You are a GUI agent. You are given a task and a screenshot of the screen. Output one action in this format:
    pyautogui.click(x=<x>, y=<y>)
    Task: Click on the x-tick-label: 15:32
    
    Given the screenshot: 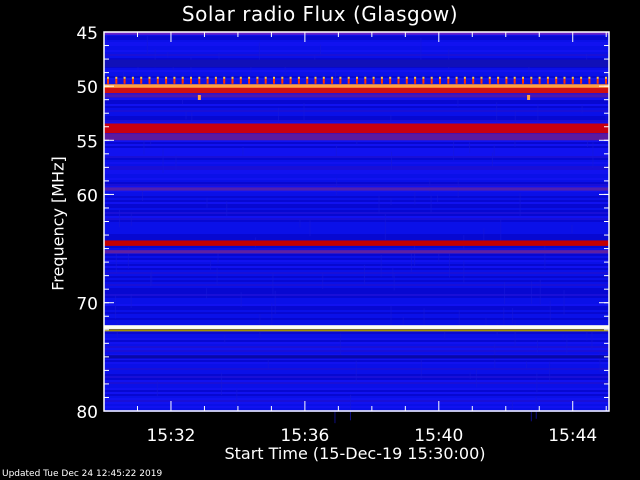 What is the action you would take?
    pyautogui.click(x=170, y=436)
    